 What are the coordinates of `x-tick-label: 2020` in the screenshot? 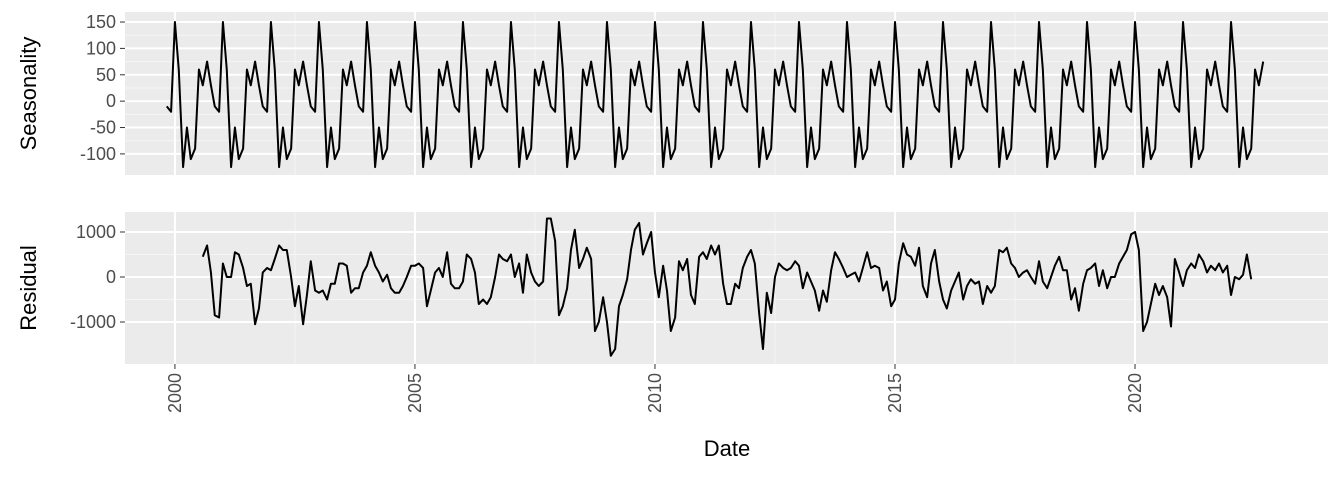 It's located at (1135, 393).